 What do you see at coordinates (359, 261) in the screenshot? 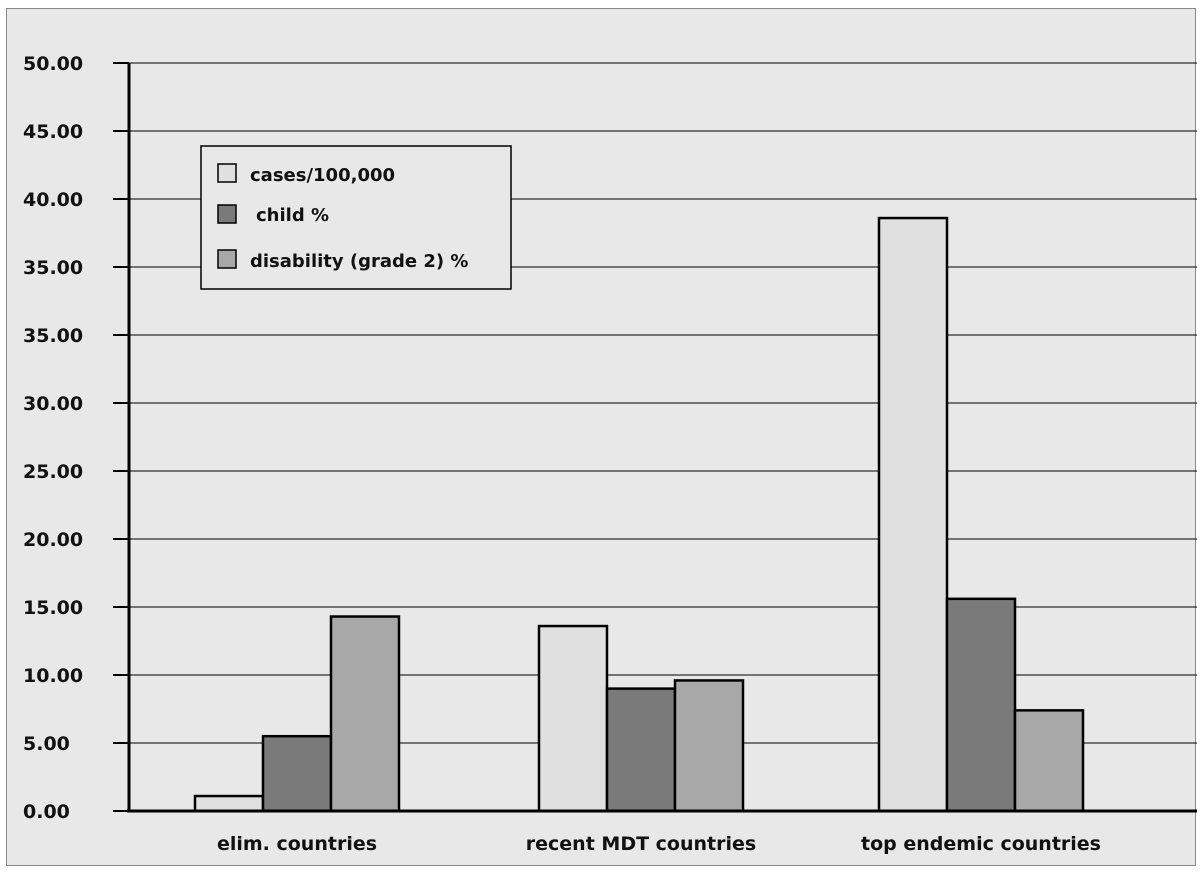
I see `legend-label-disability: disability (grade 2) %` at bounding box center [359, 261].